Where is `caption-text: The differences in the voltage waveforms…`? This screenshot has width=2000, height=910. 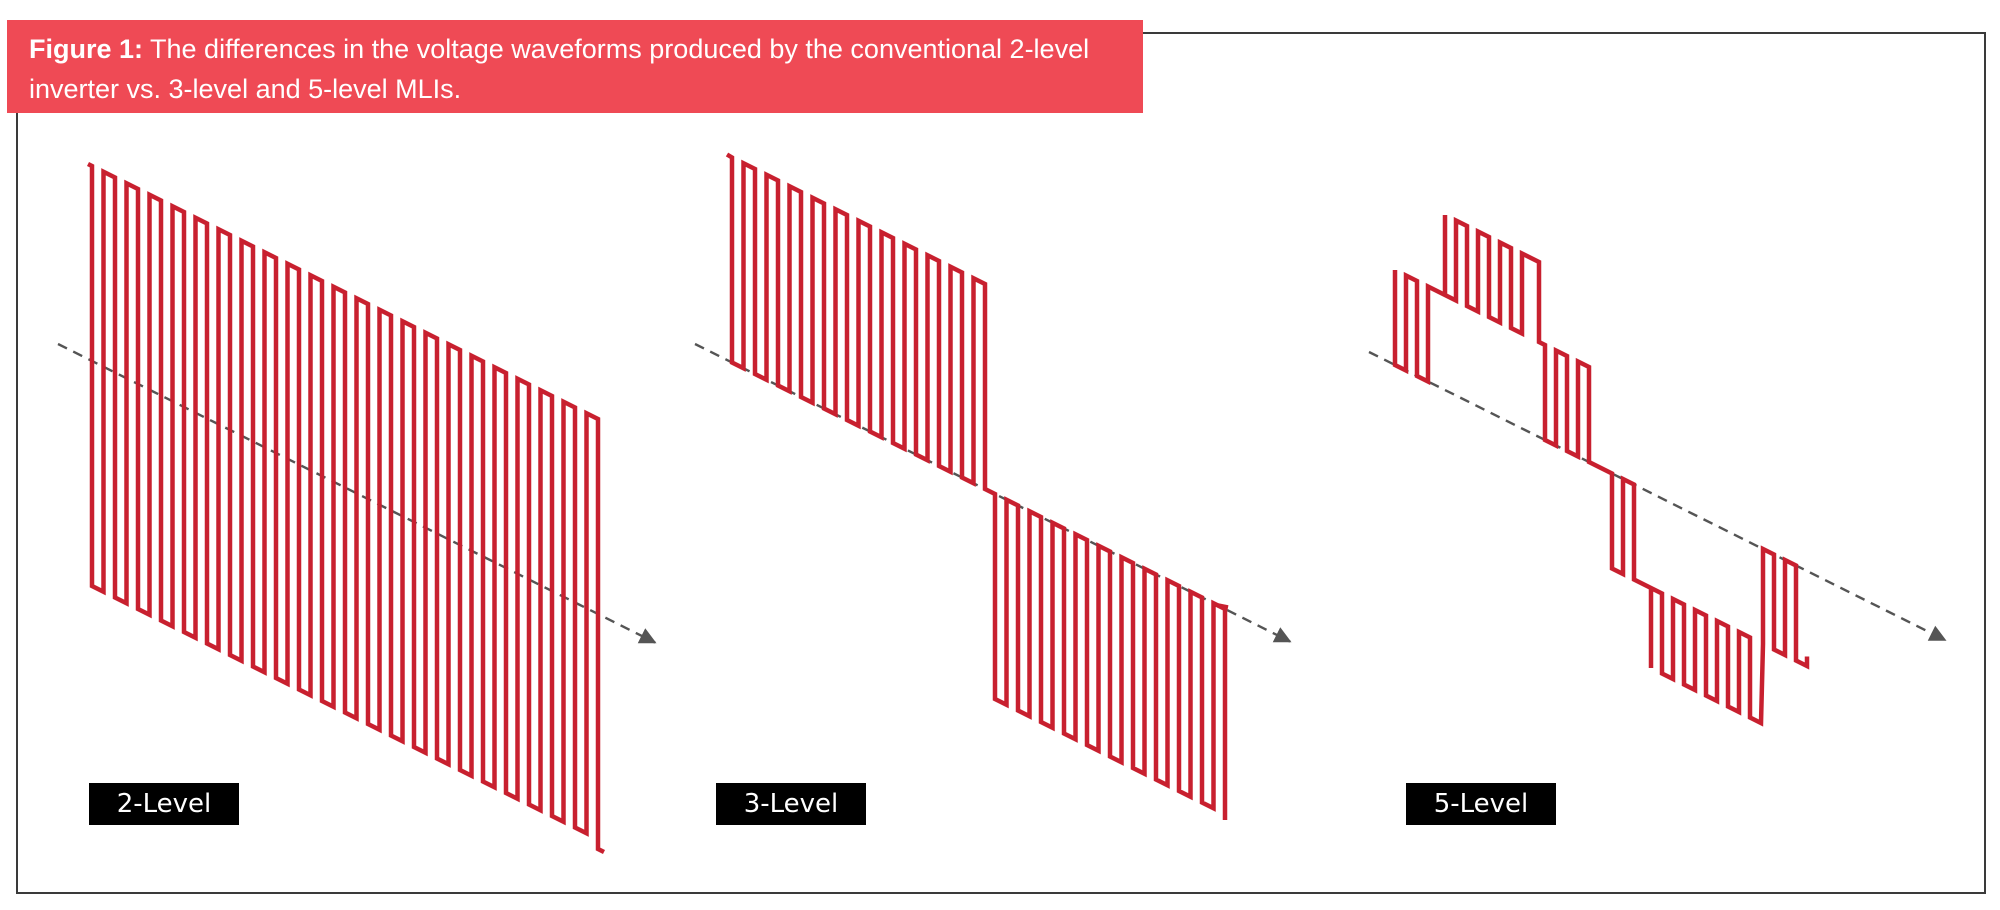
caption-text: The differences in the voltage waveforms… is located at coordinates (559, 69).